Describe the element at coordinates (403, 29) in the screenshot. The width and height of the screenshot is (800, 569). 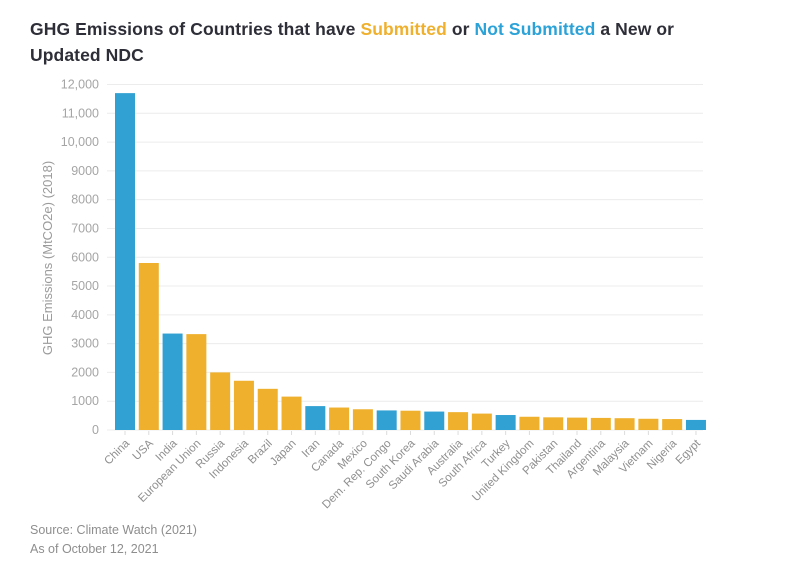
I see `title-word-submitted: Submitted` at that location.